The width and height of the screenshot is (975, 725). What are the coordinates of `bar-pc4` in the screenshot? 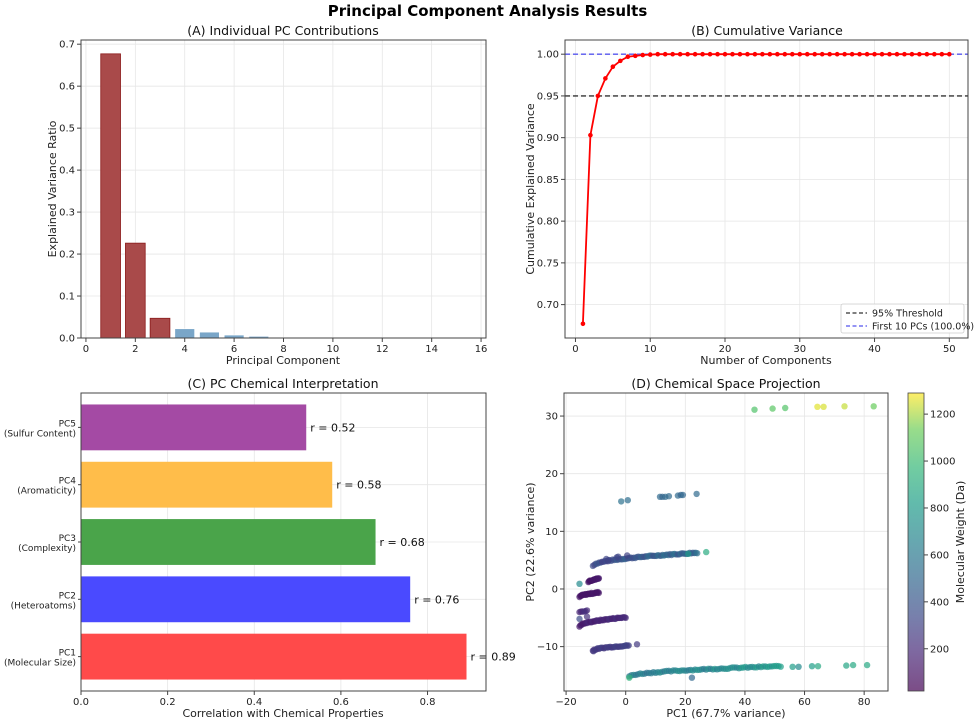 It's located at (184, 333).